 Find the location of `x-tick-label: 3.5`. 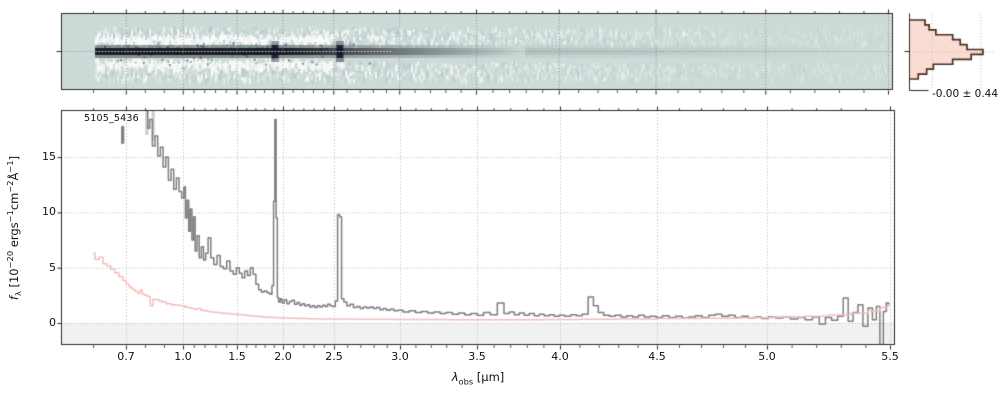

x-tick-label: 3.5 is located at coordinates (477, 356).